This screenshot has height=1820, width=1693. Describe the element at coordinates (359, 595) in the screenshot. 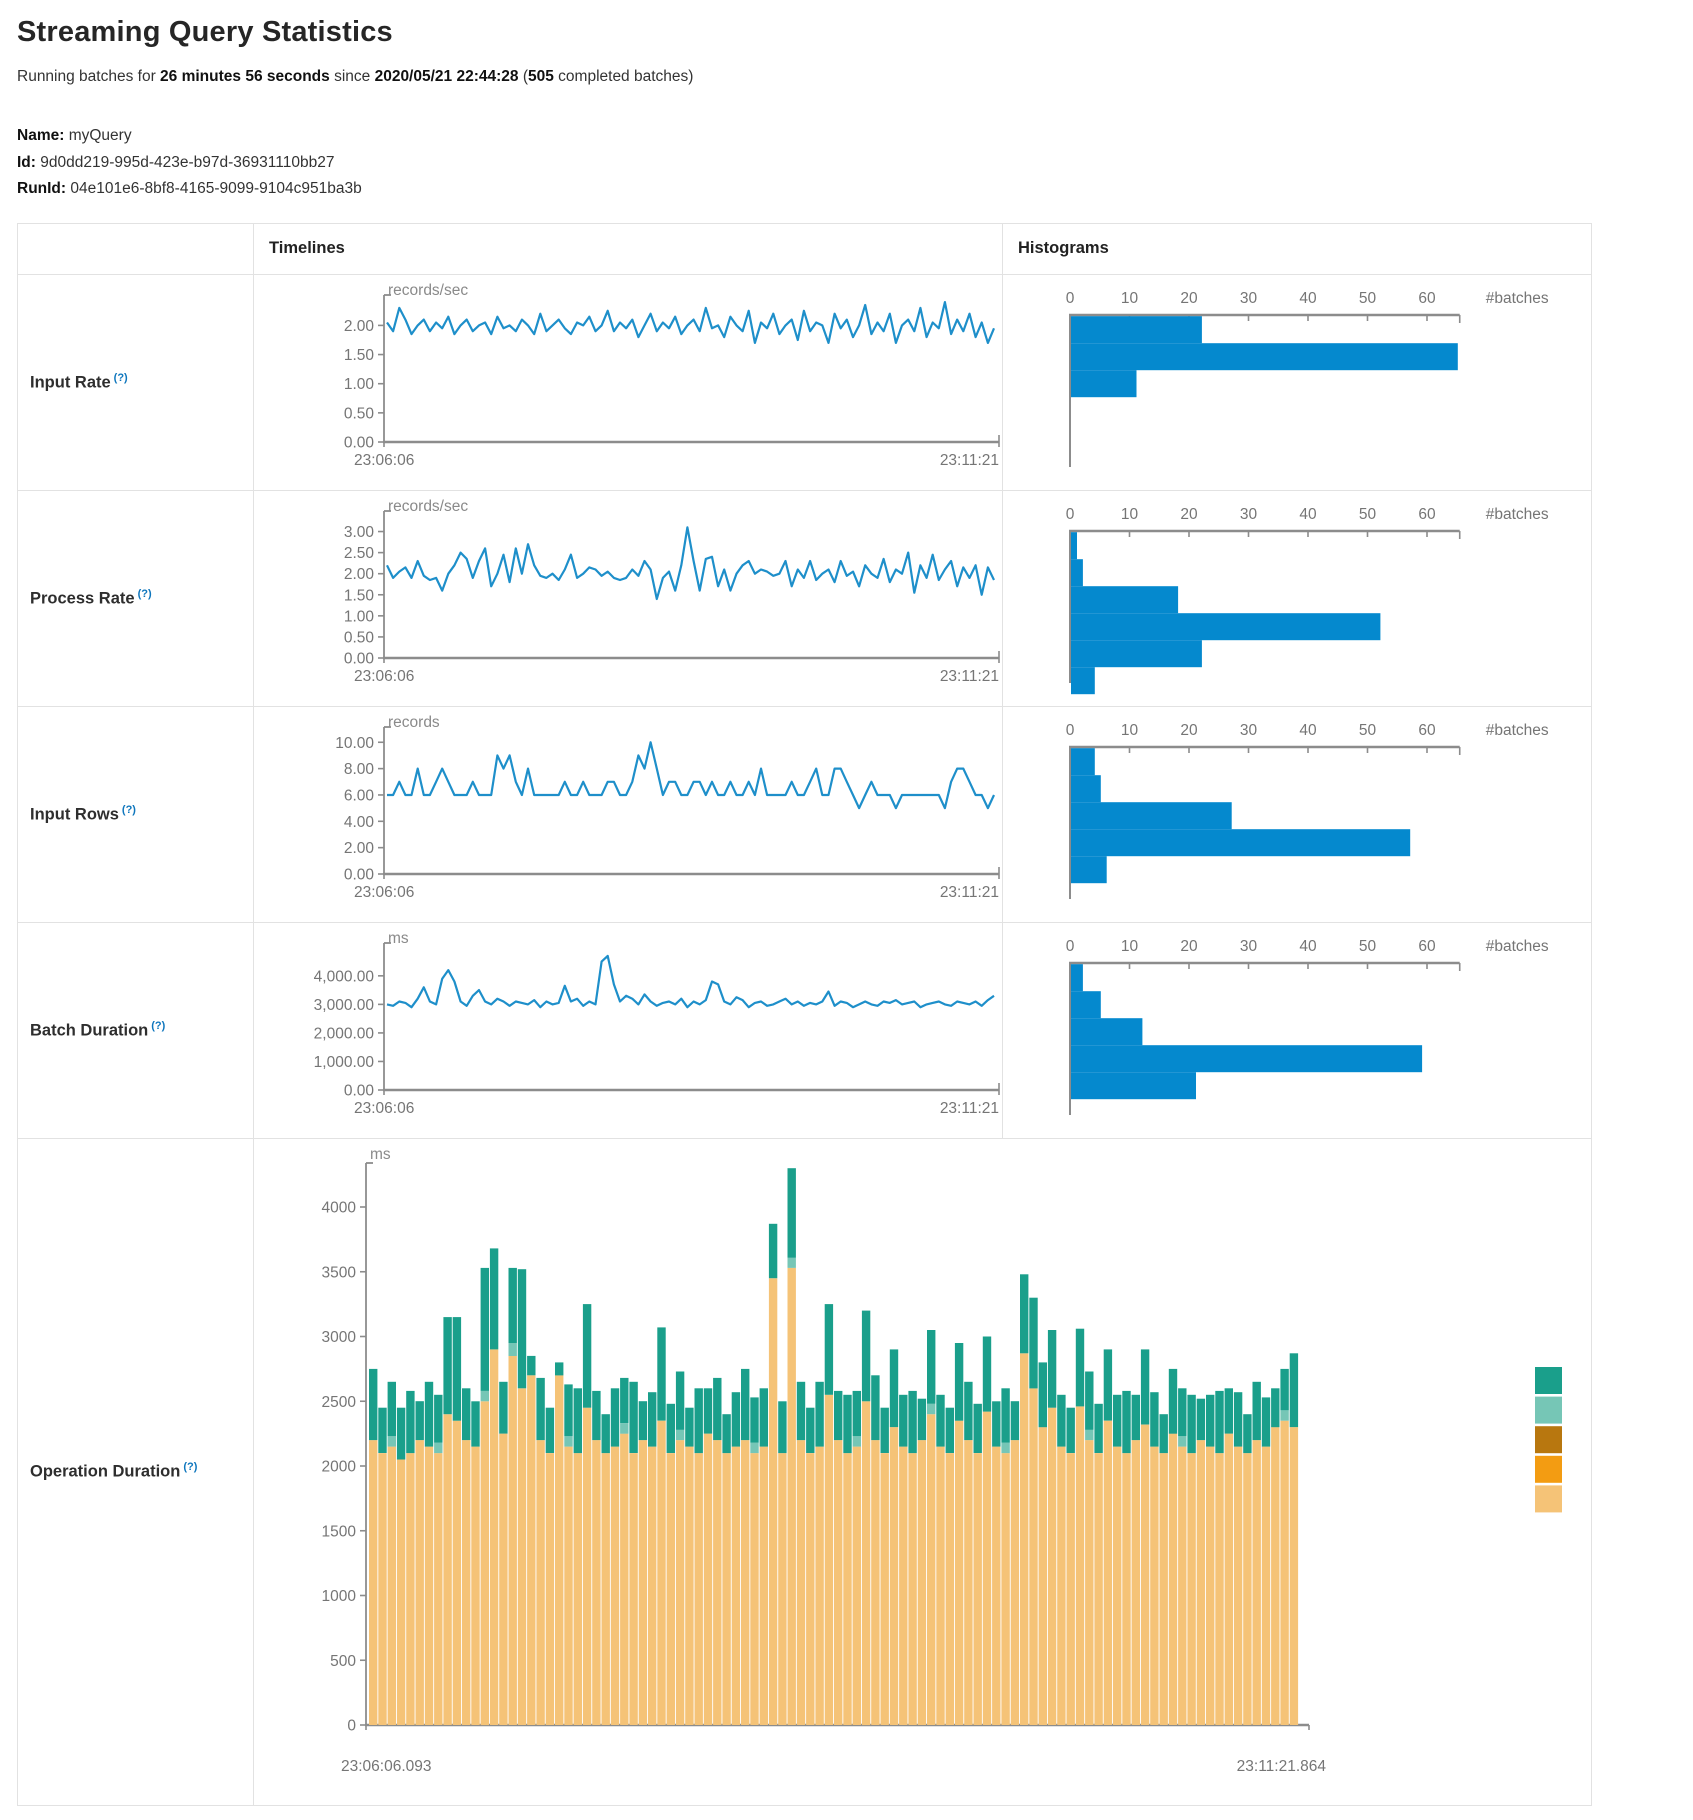

I see `svg-text: 1.50` at that location.